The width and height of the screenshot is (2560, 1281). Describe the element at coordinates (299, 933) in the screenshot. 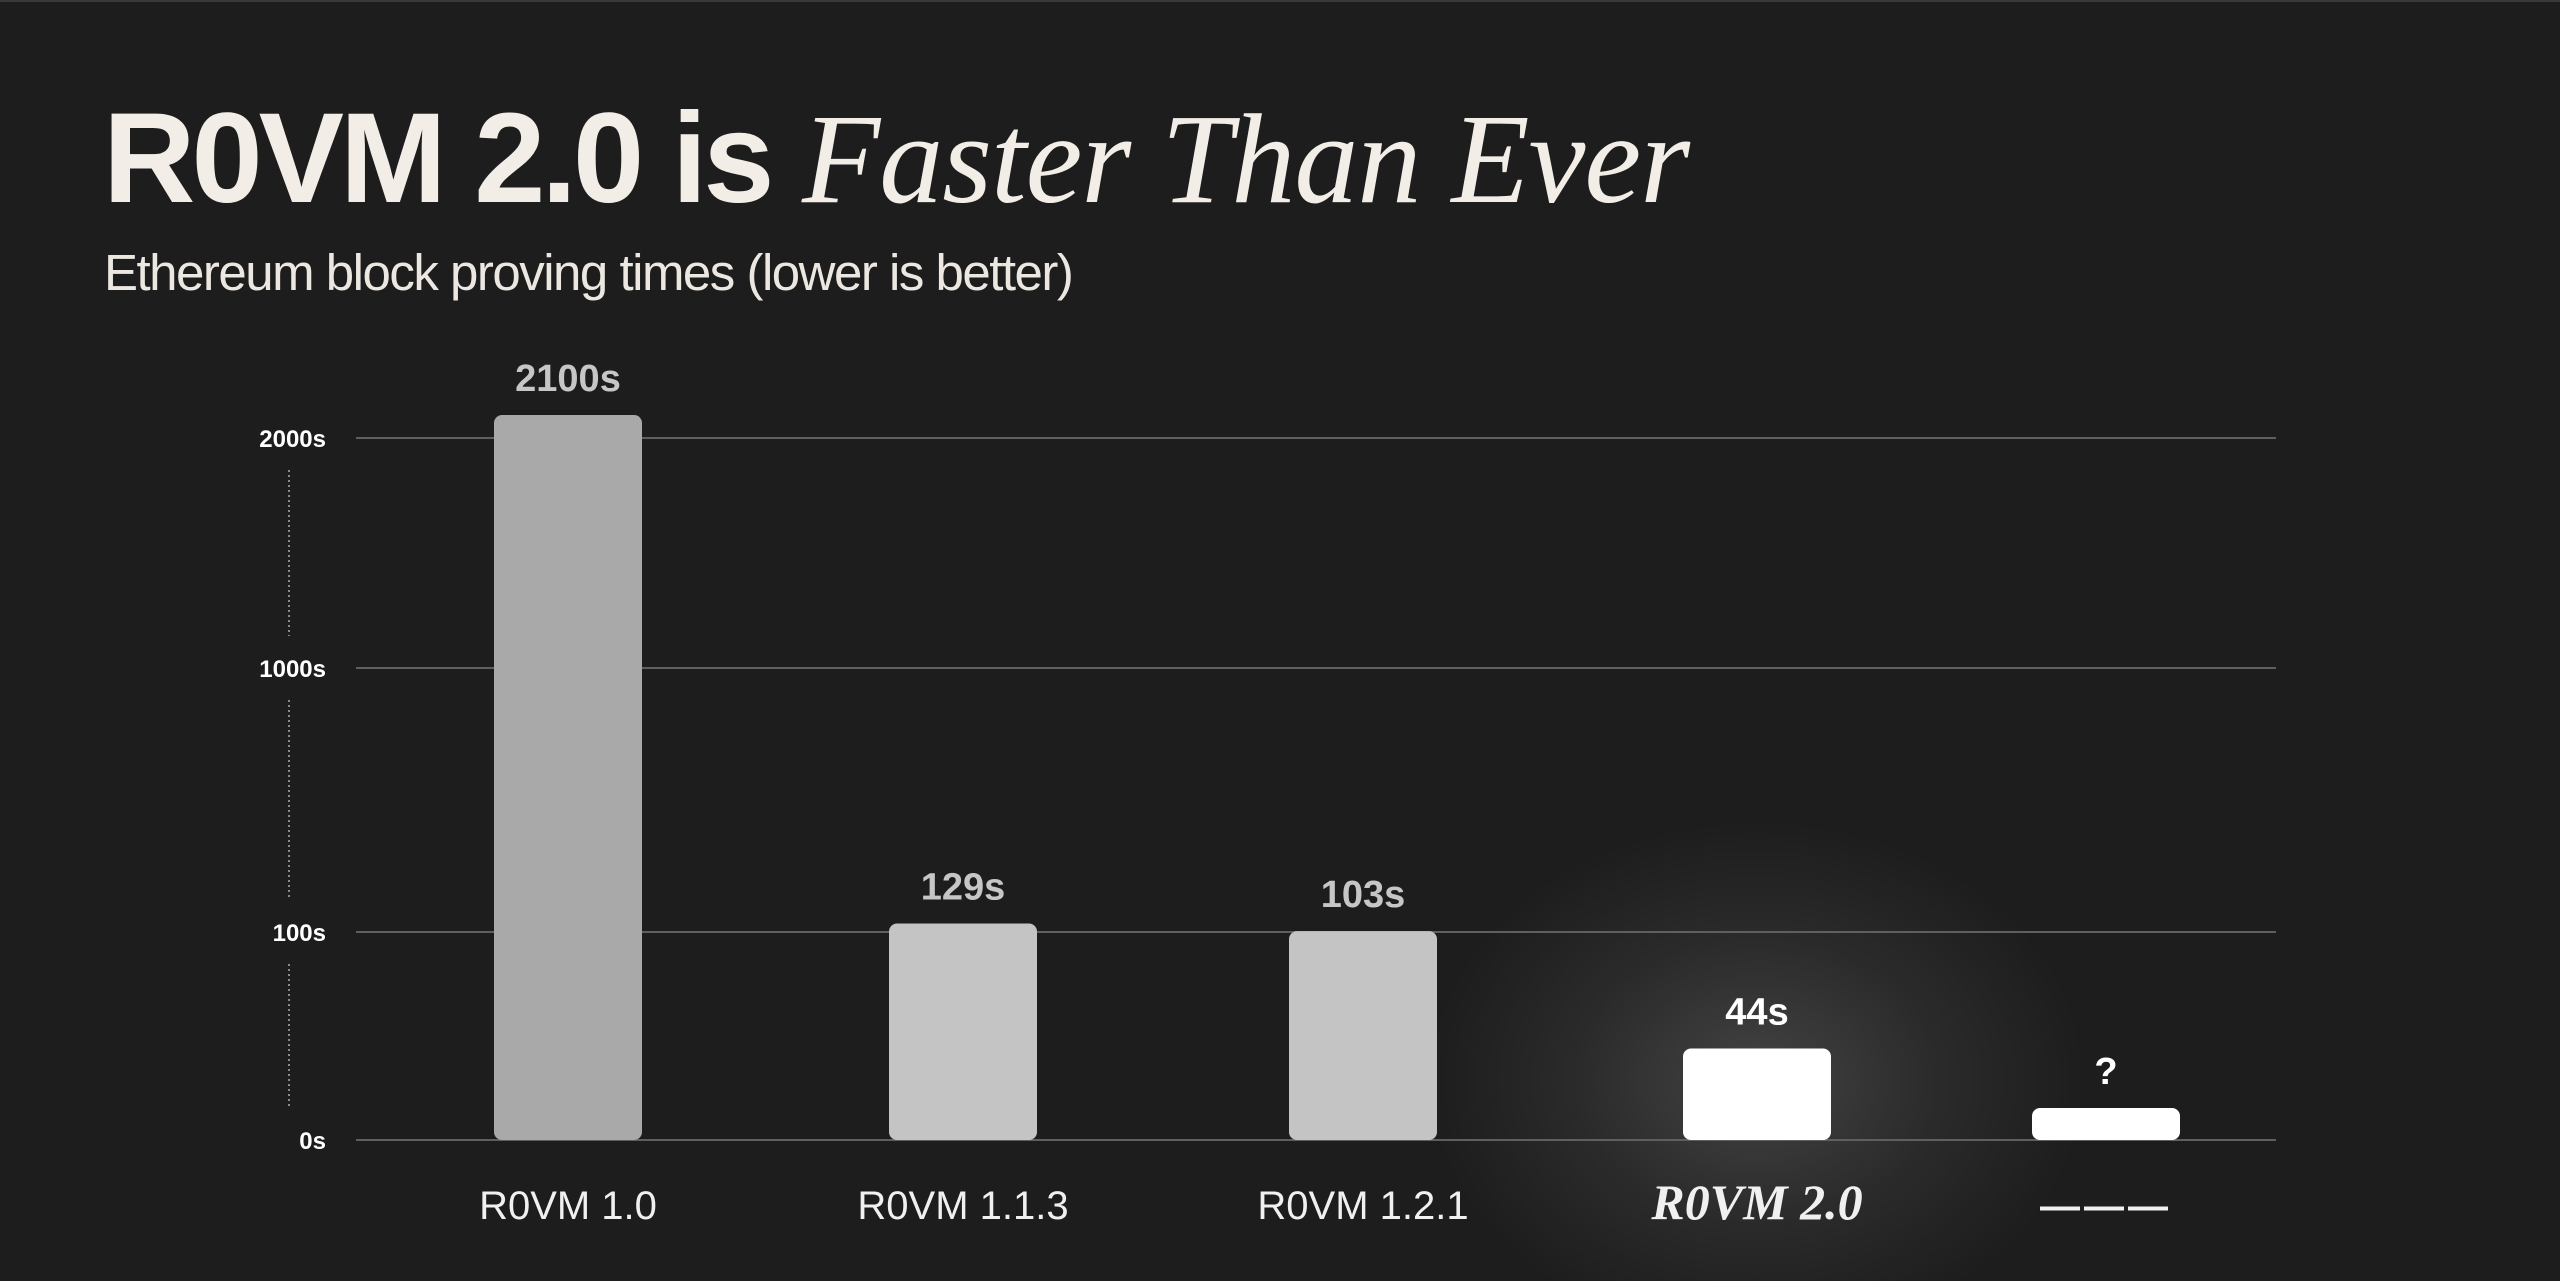

I see `y-tick-label: 100s` at that location.